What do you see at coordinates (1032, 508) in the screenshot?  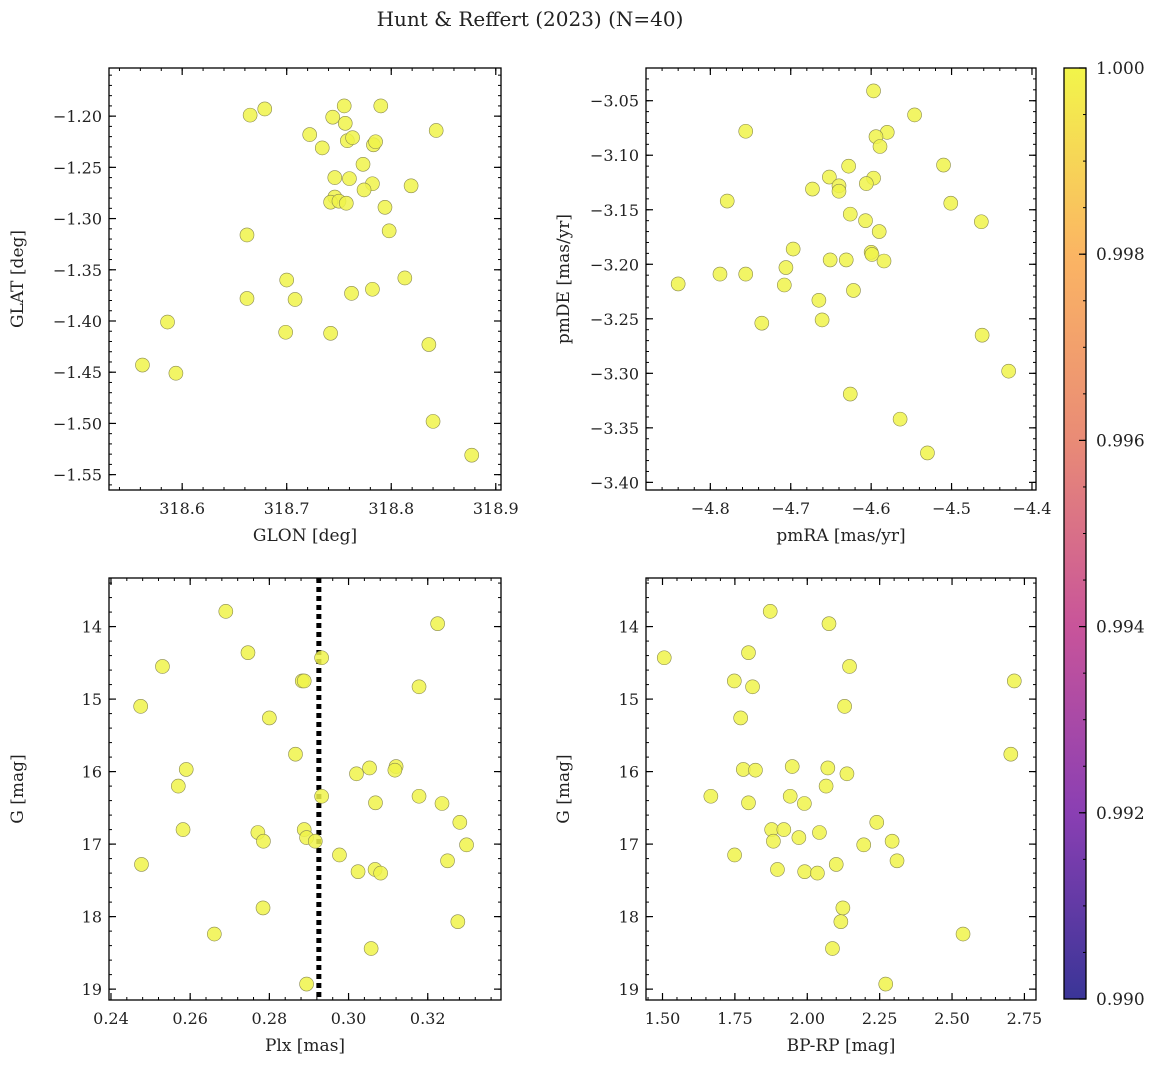 I see `x-tick-label: −4.4` at bounding box center [1032, 508].